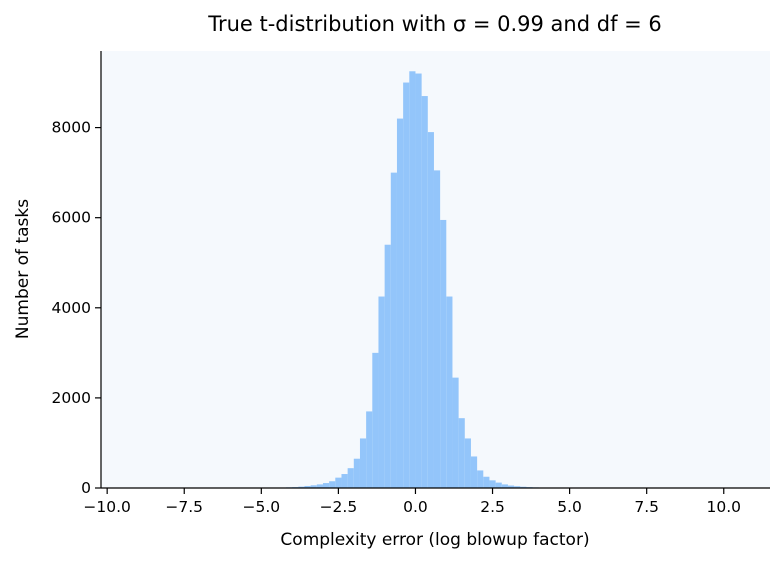 The image size is (784, 563). I want to click on x-axis-ticks: −10.0 −7.5 −5.0 −2.5 0.0 2.5 5.0 7.5 10.0, so click(412, 502).